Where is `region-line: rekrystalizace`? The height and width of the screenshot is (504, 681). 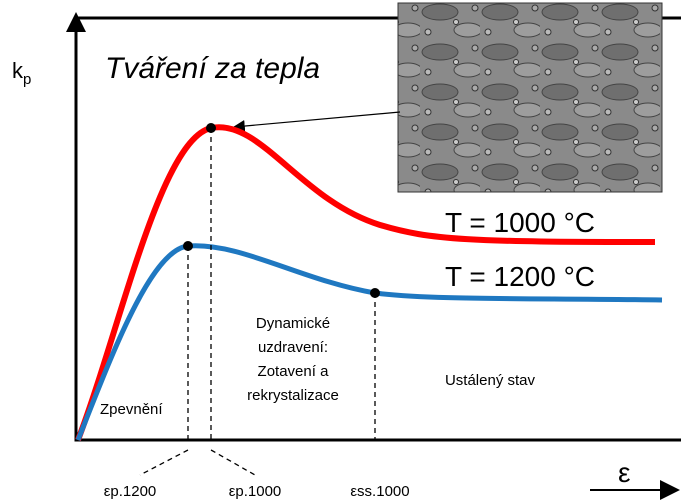 region-line: rekrystalizace is located at coordinates (293, 395).